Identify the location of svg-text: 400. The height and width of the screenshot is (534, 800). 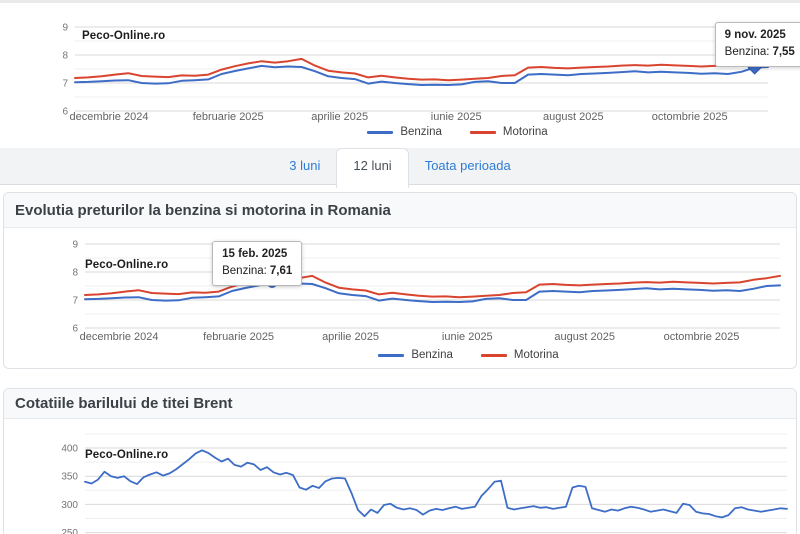
(69, 449).